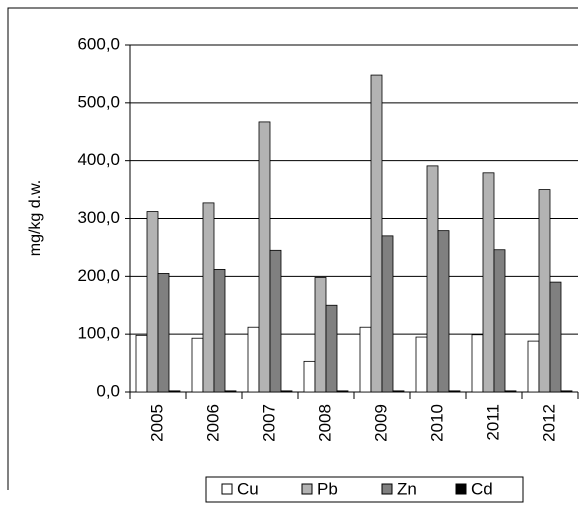 This screenshot has width=579, height=505. What do you see at coordinates (98, 275) in the screenshot?
I see `y-tick-label: 200,0` at bounding box center [98, 275].